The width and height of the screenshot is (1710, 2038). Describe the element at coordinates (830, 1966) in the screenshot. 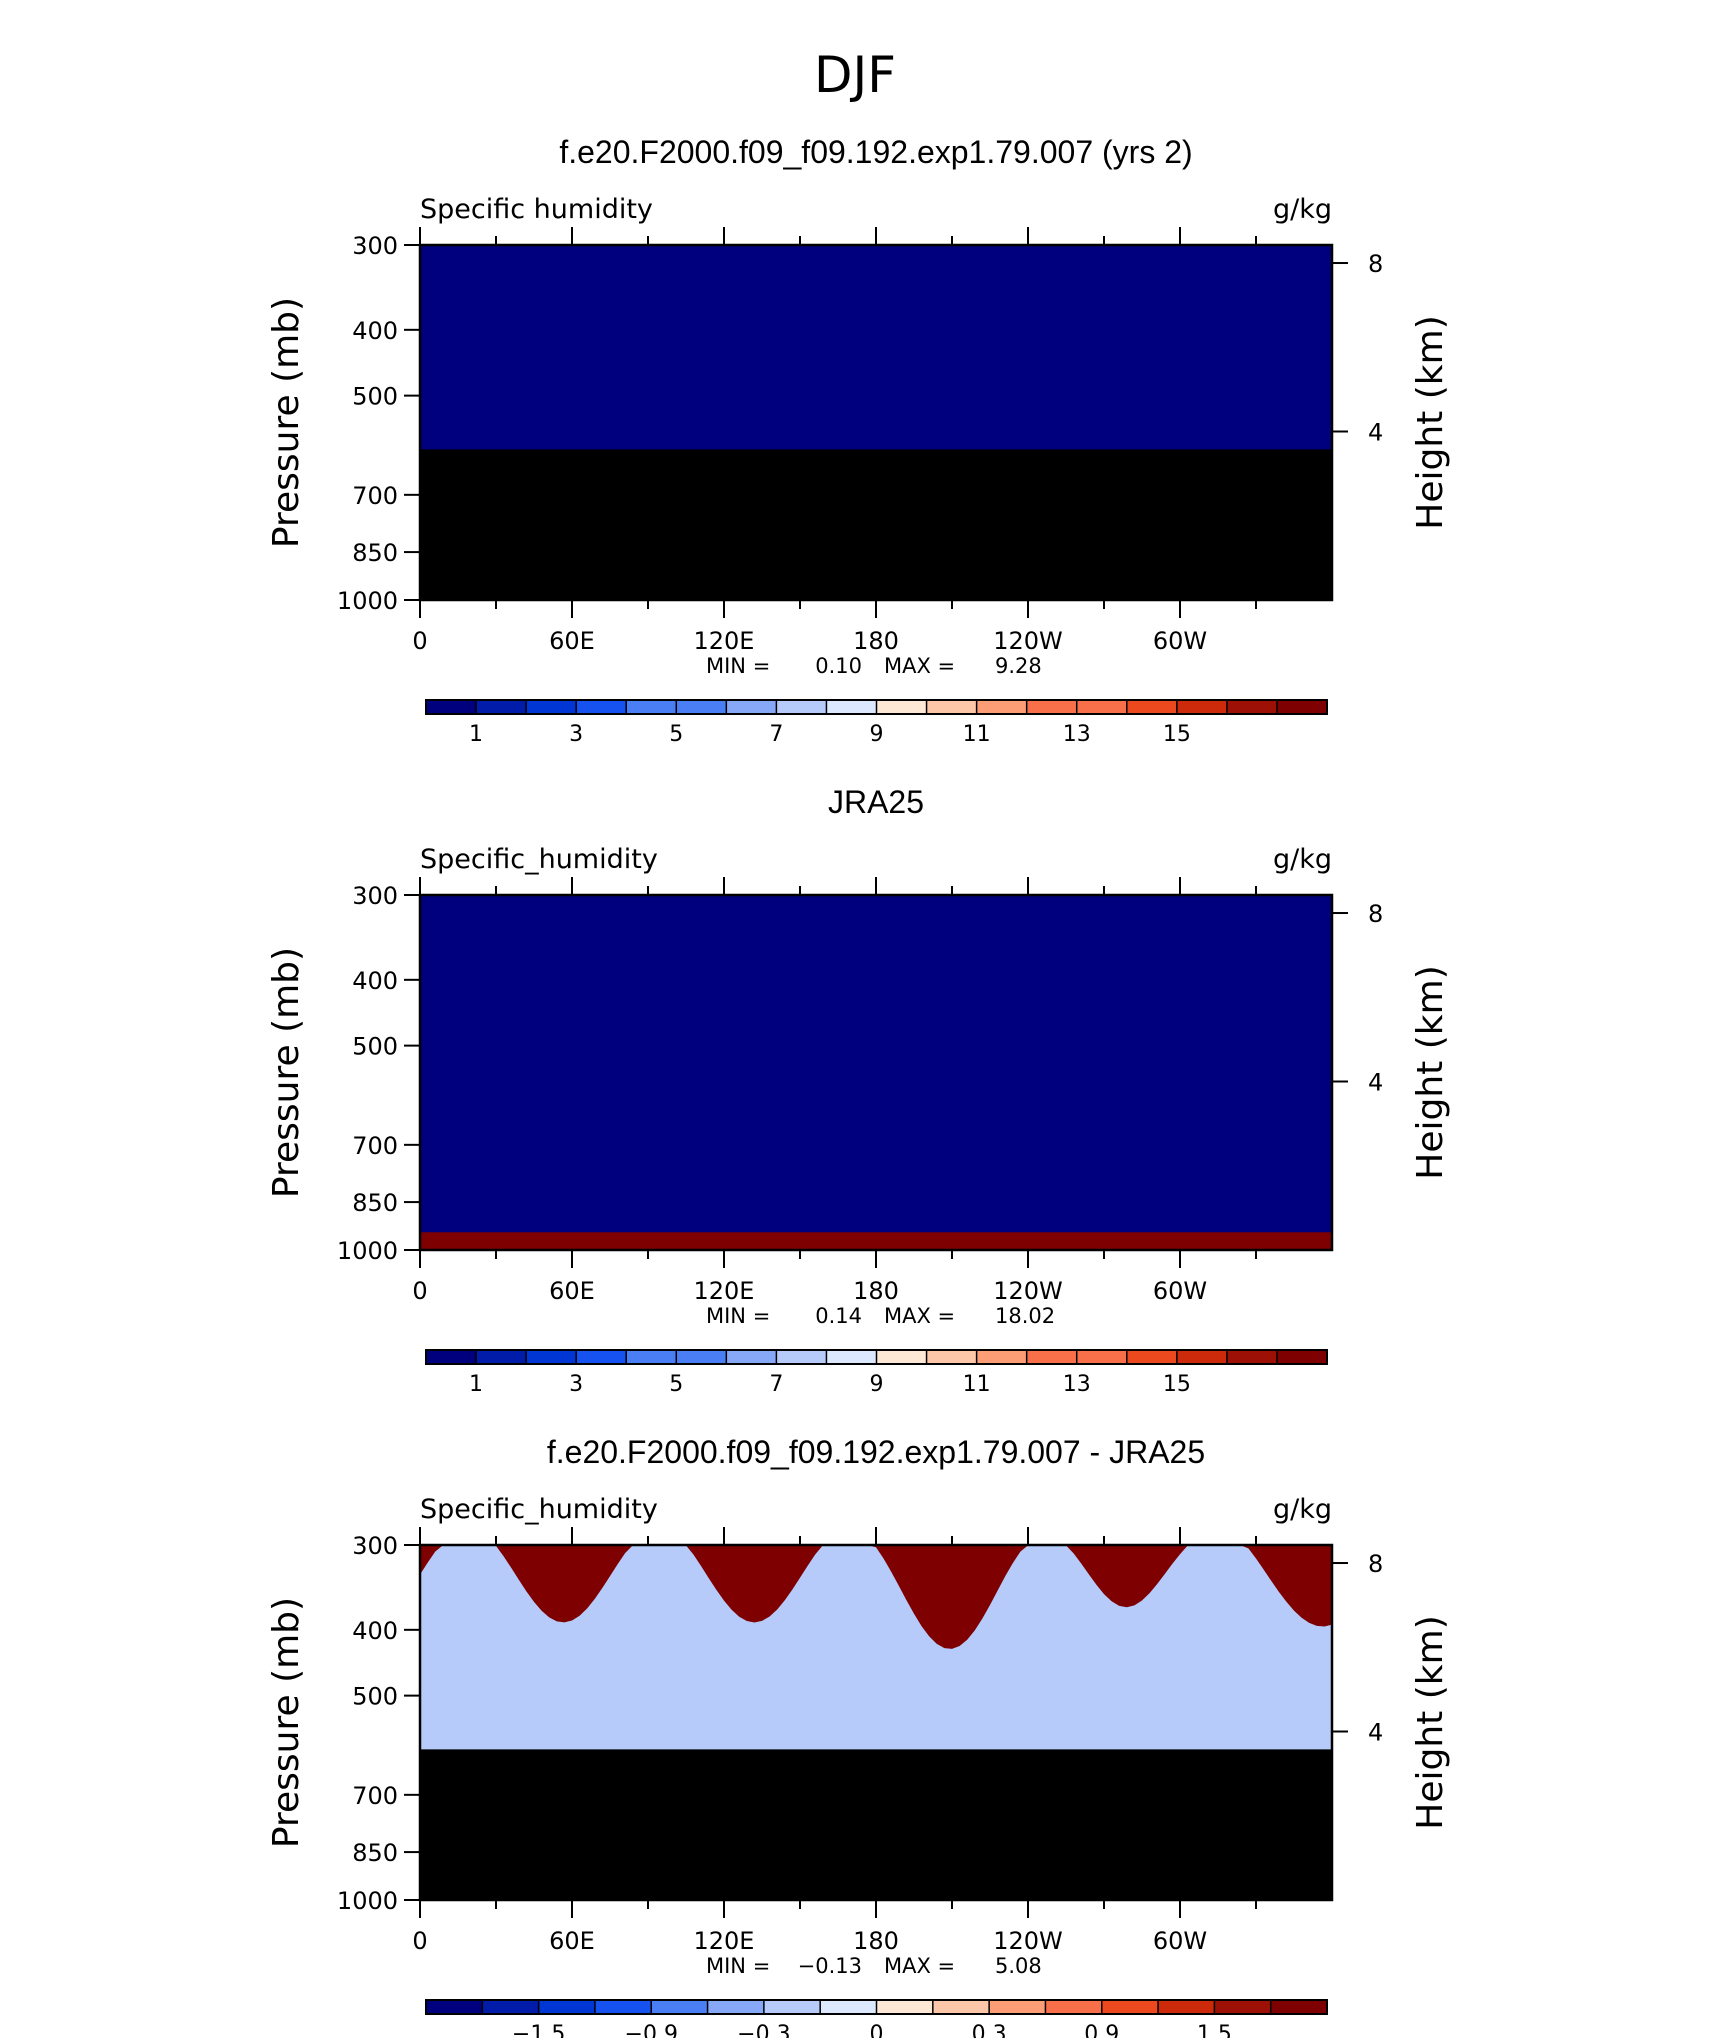

I see `min-value: −0.13` at that location.